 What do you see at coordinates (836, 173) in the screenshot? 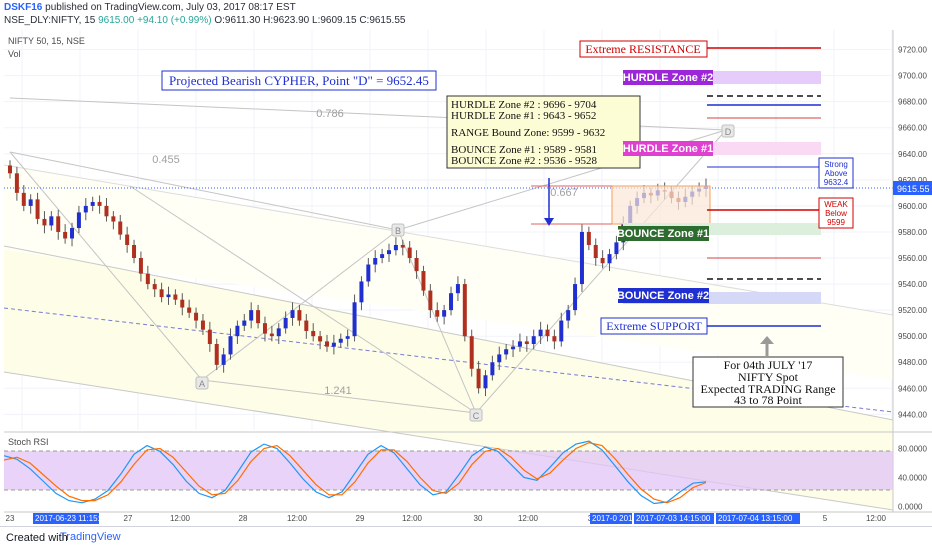
I see `strong-above-box` at bounding box center [836, 173].